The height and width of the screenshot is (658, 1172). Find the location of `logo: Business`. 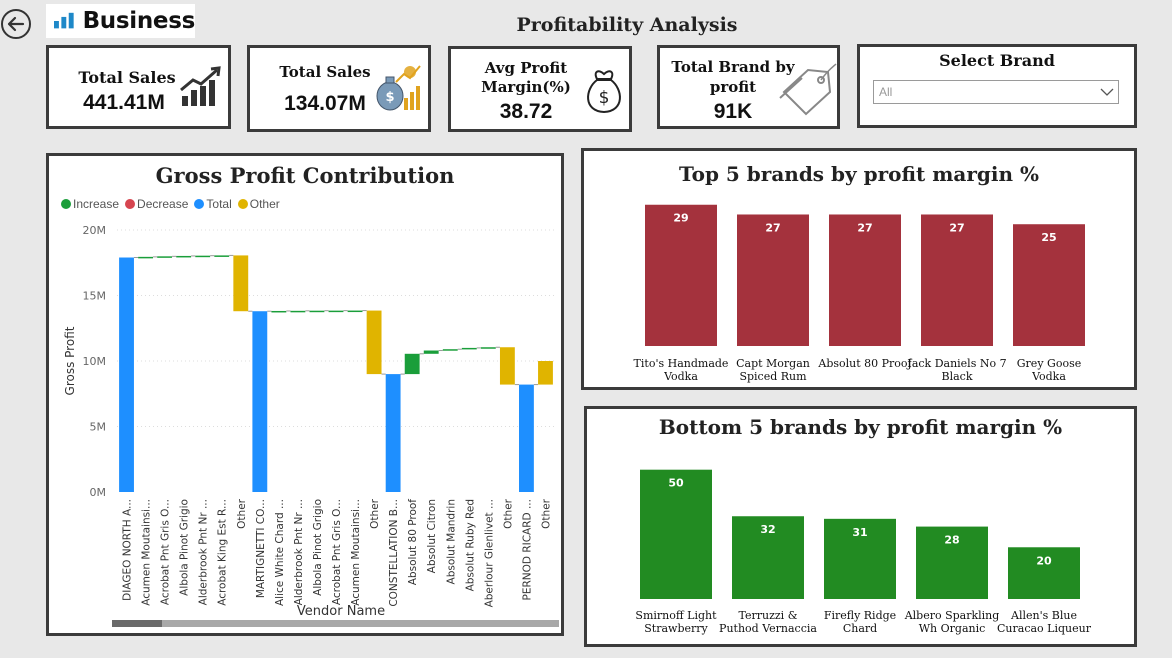

logo: Business is located at coordinates (120, 21).